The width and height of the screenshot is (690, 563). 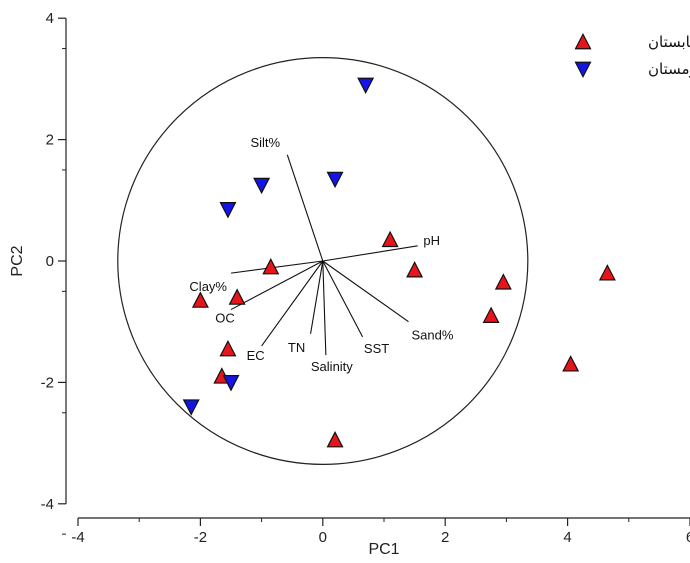 I want to click on x-tick-label: 2, so click(x=445, y=537).